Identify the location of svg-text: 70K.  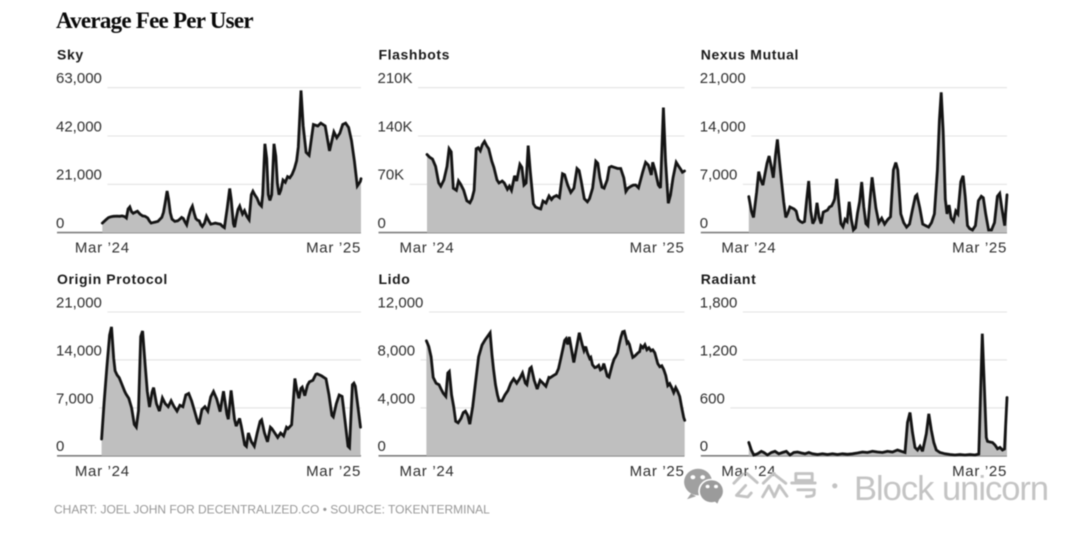
(391, 175).